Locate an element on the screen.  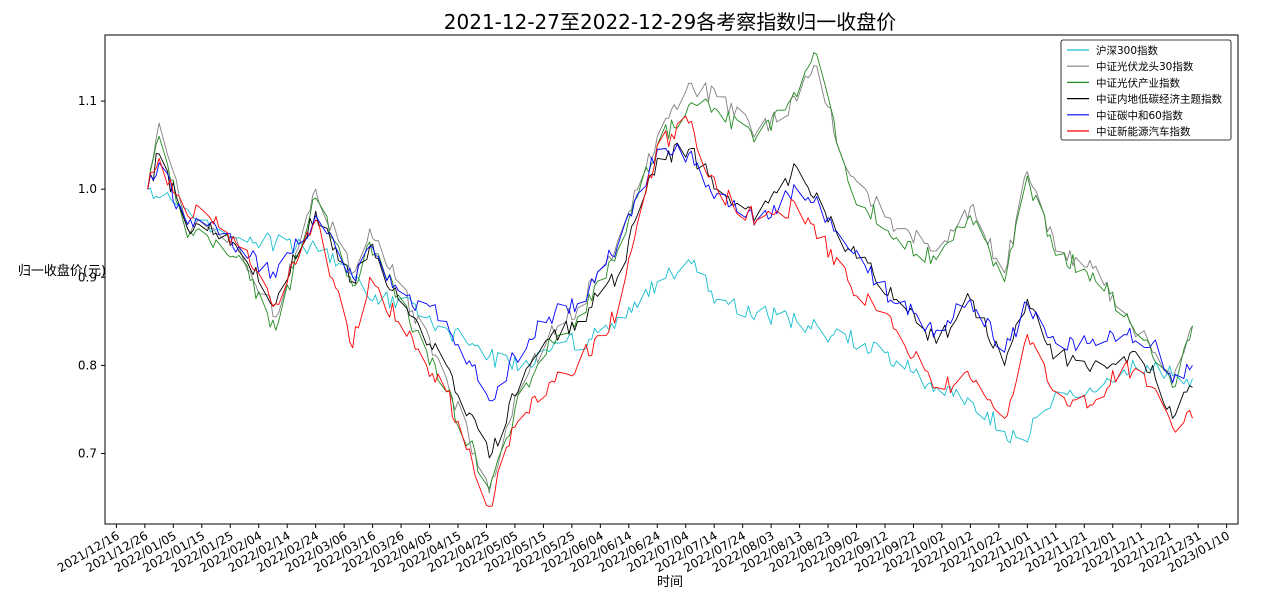
legend-label: 中证新能源汽车指数 is located at coordinates (1143, 131).